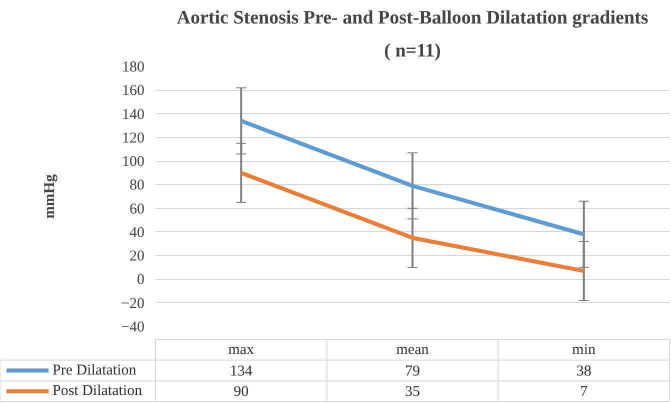  Describe the element at coordinates (584, 392) in the screenshot. I see `data-label: 7` at that location.